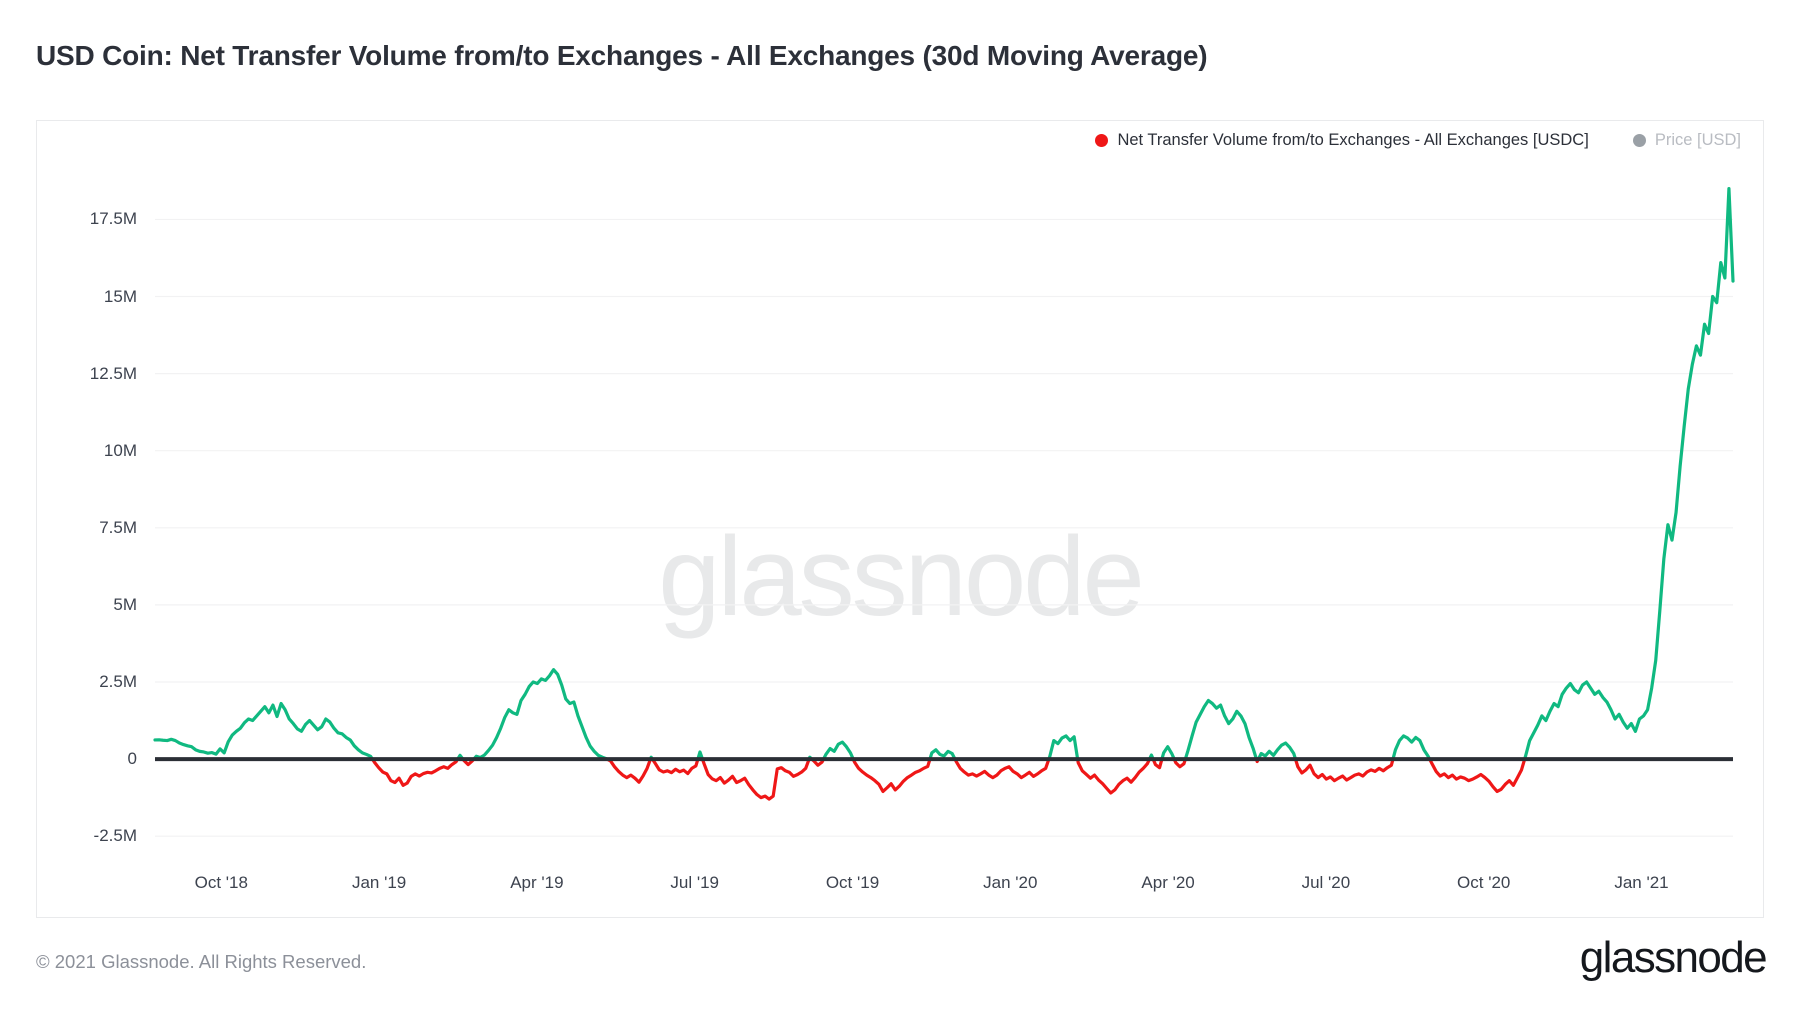 This screenshot has width=1800, height=1013. What do you see at coordinates (118, 681) in the screenshot?
I see `y-axis-tick-label: 2.5M` at bounding box center [118, 681].